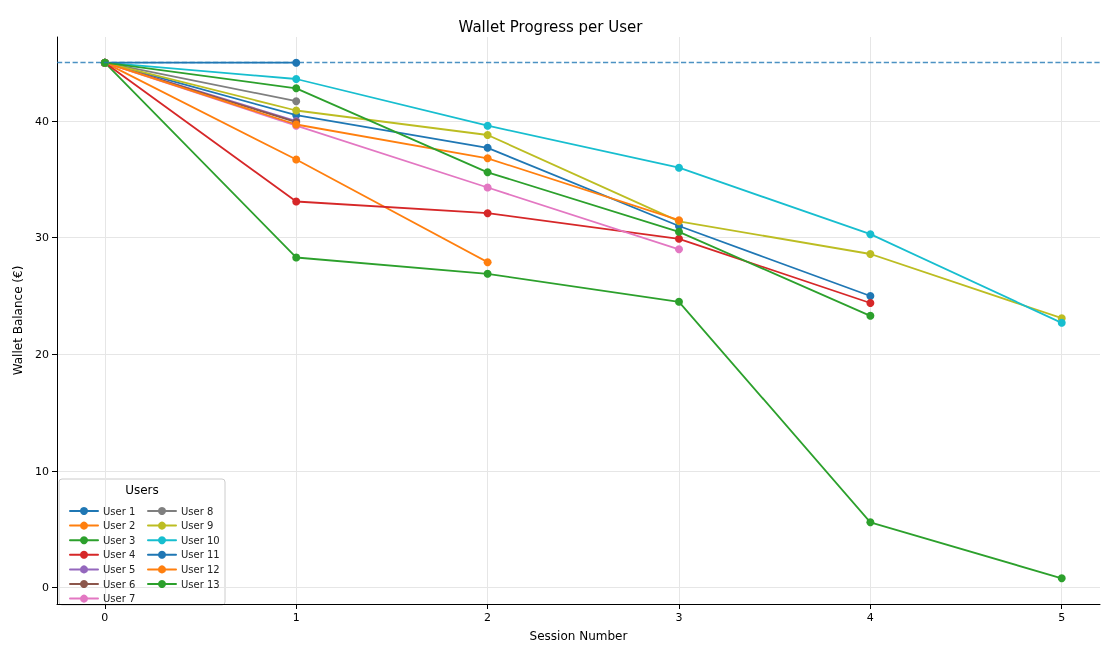 The height and width of the screenshot is (647, 1101). What do you see at coordinates (578, 636) in the screenshot?
I see `x-axis-title: Session Number` at bounding box center [578, 636].